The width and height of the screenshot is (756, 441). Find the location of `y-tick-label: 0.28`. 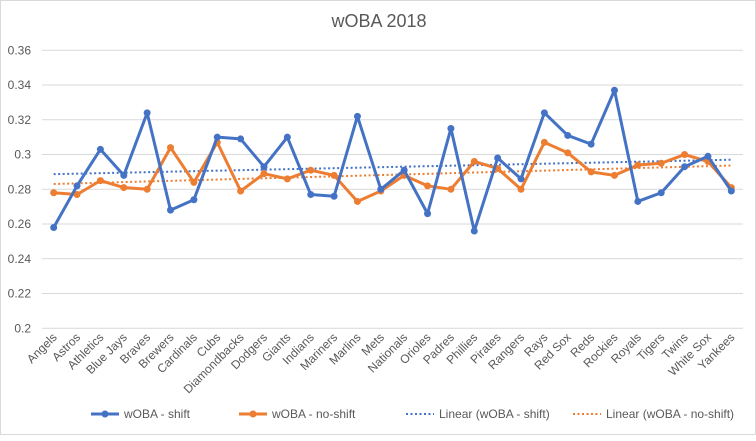

y-tick-label: 0.28 is located at coordinates (20, 189).